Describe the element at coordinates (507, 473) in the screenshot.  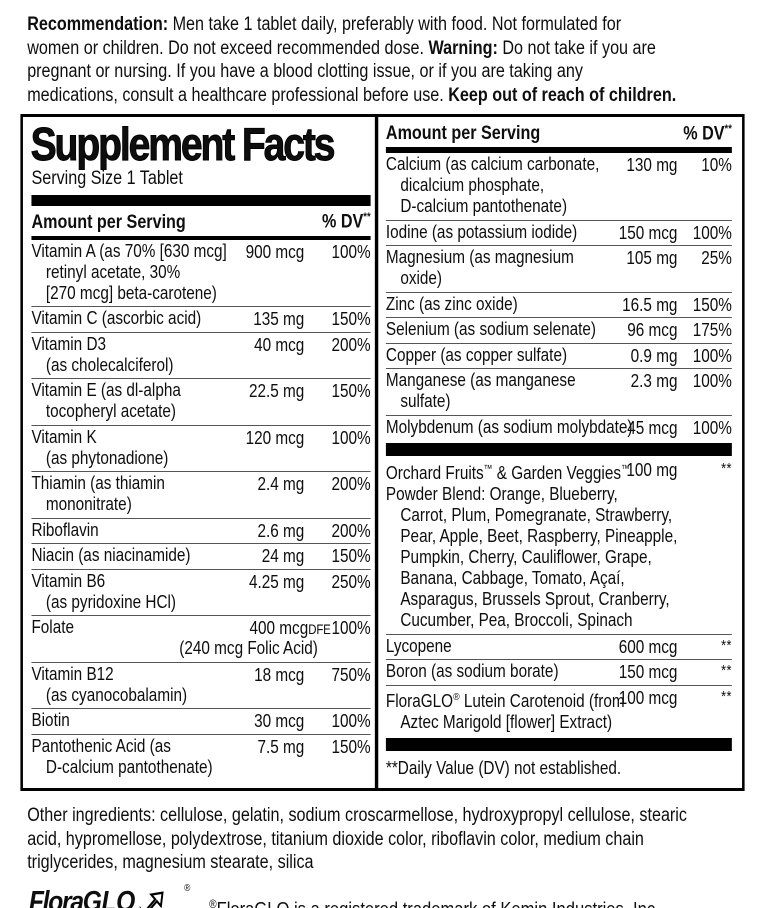
I see `nutrient-name: Orchard Fruits™ & Garden Veggies™` at that location.